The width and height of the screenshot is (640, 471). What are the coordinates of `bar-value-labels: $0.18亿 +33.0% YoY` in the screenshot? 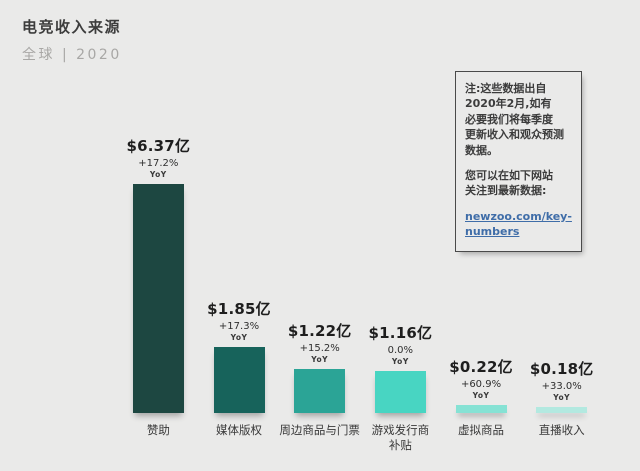 It's located at (562, 380).